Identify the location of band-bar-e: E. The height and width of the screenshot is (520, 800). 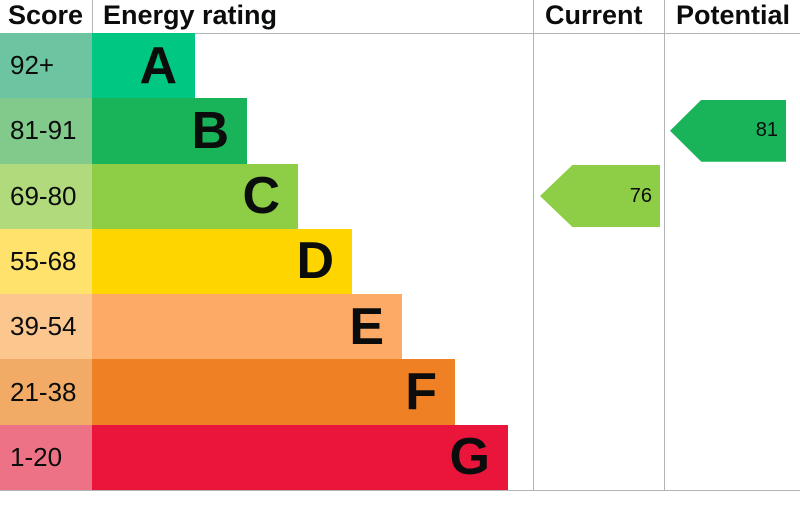
(247, 327).